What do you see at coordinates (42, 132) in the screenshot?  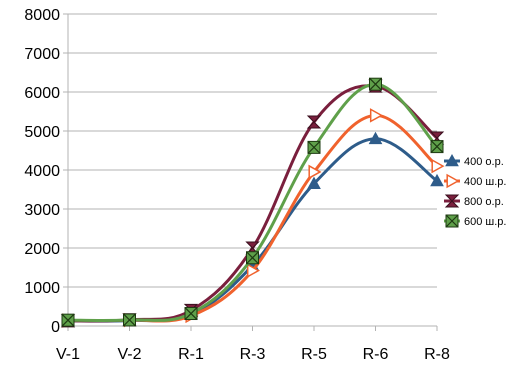 I see `y-tick-label: 5000` at bounding box center [42, 132].